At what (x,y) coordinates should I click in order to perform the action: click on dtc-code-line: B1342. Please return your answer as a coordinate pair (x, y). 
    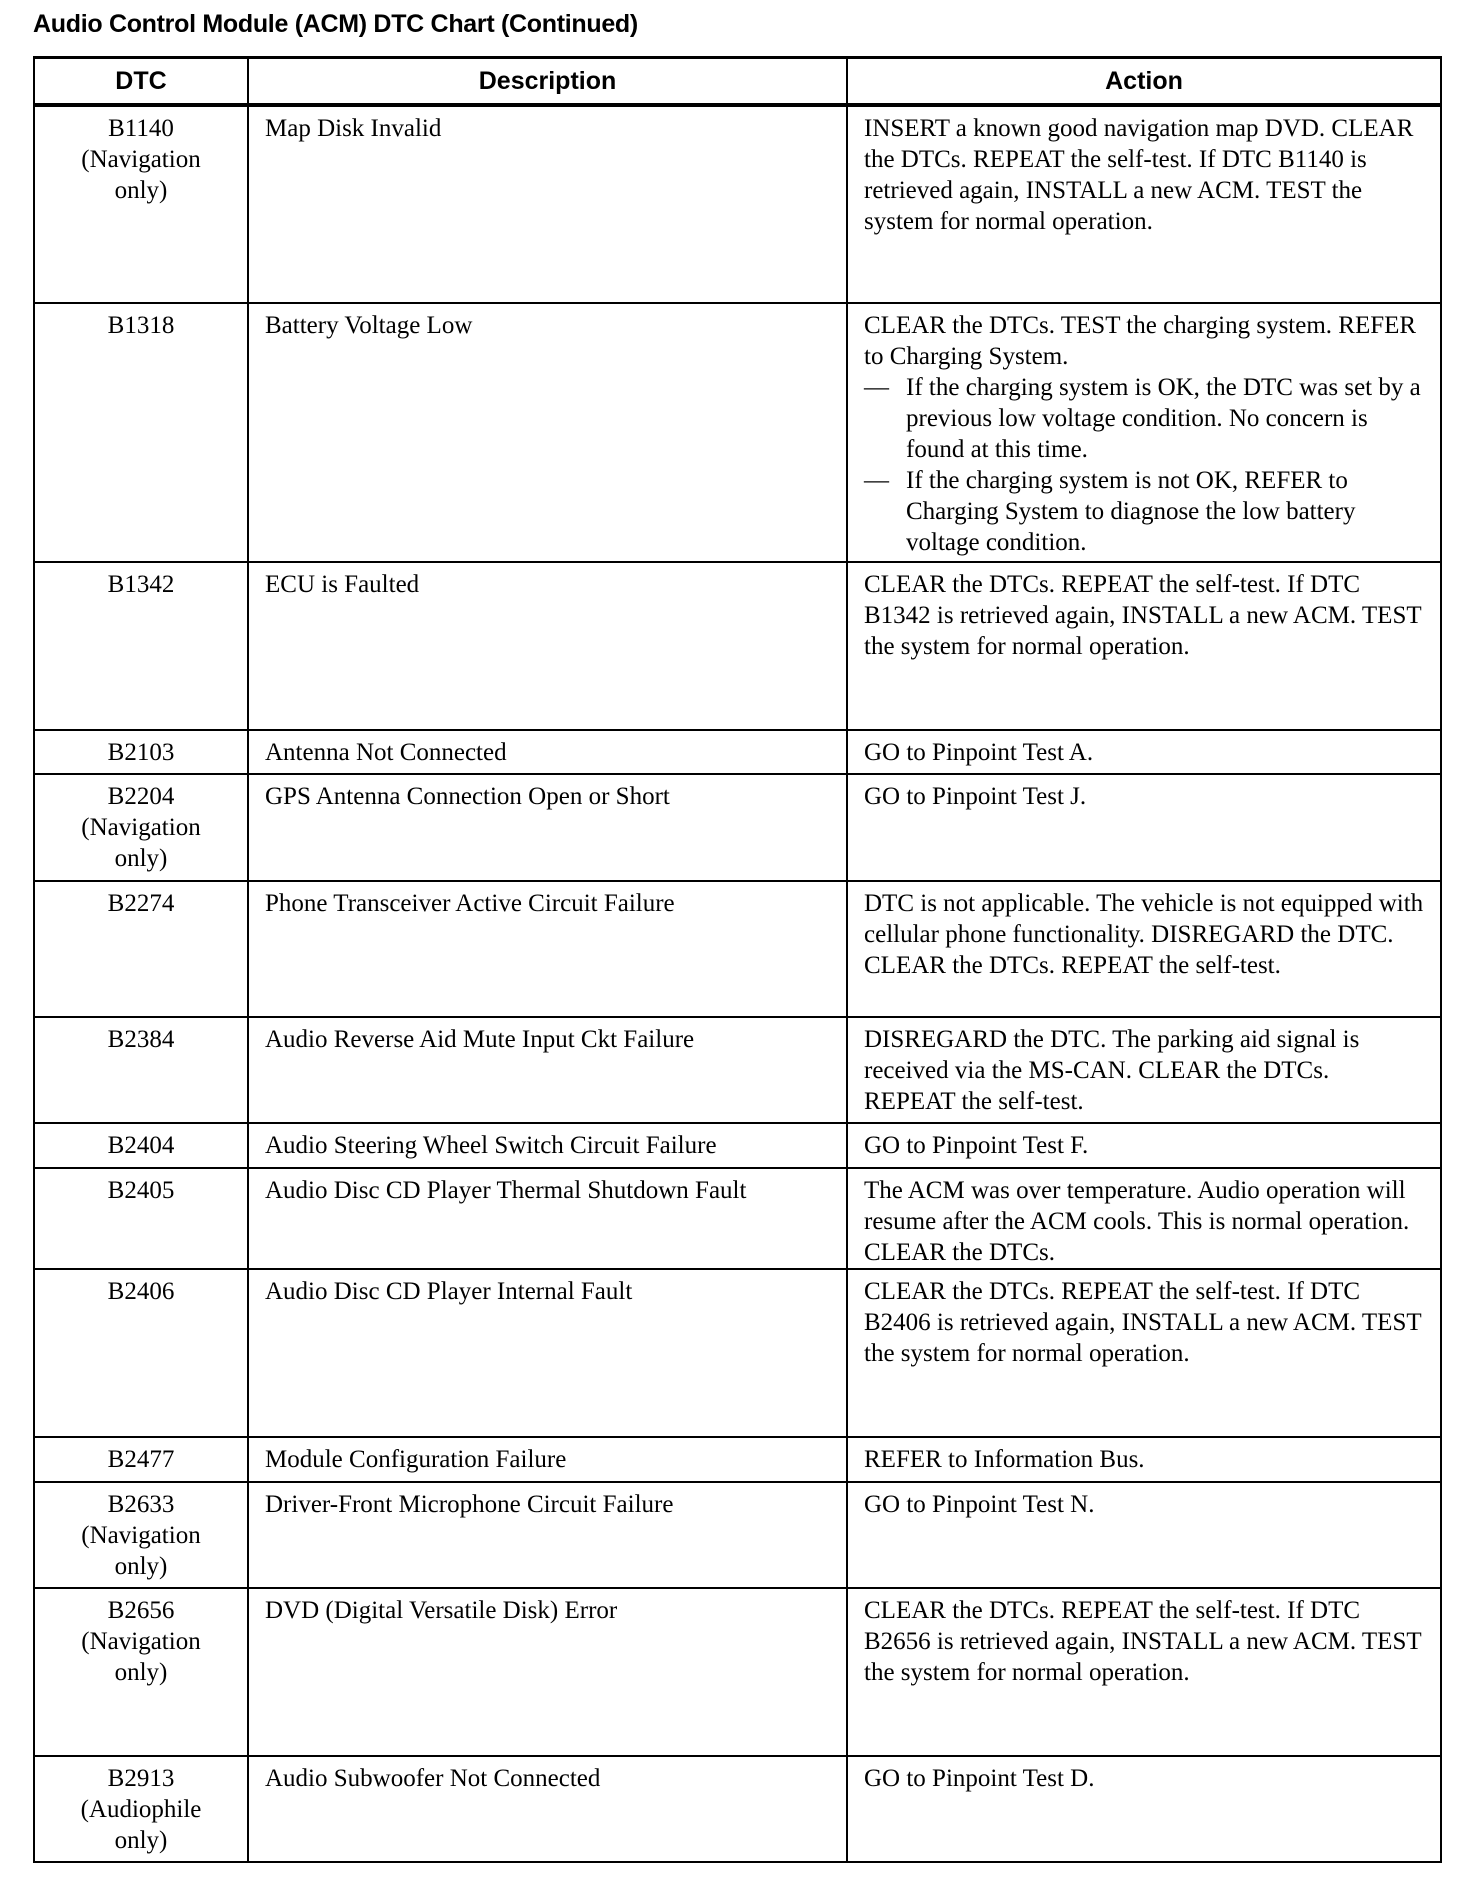
    Looking at the image, I should click on (141, 584).